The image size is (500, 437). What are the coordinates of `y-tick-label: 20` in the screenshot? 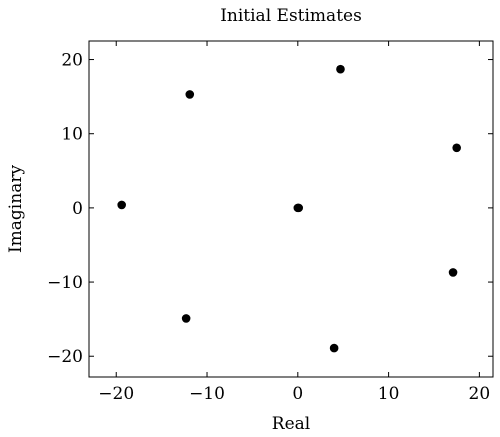 It's located at (72, 61).